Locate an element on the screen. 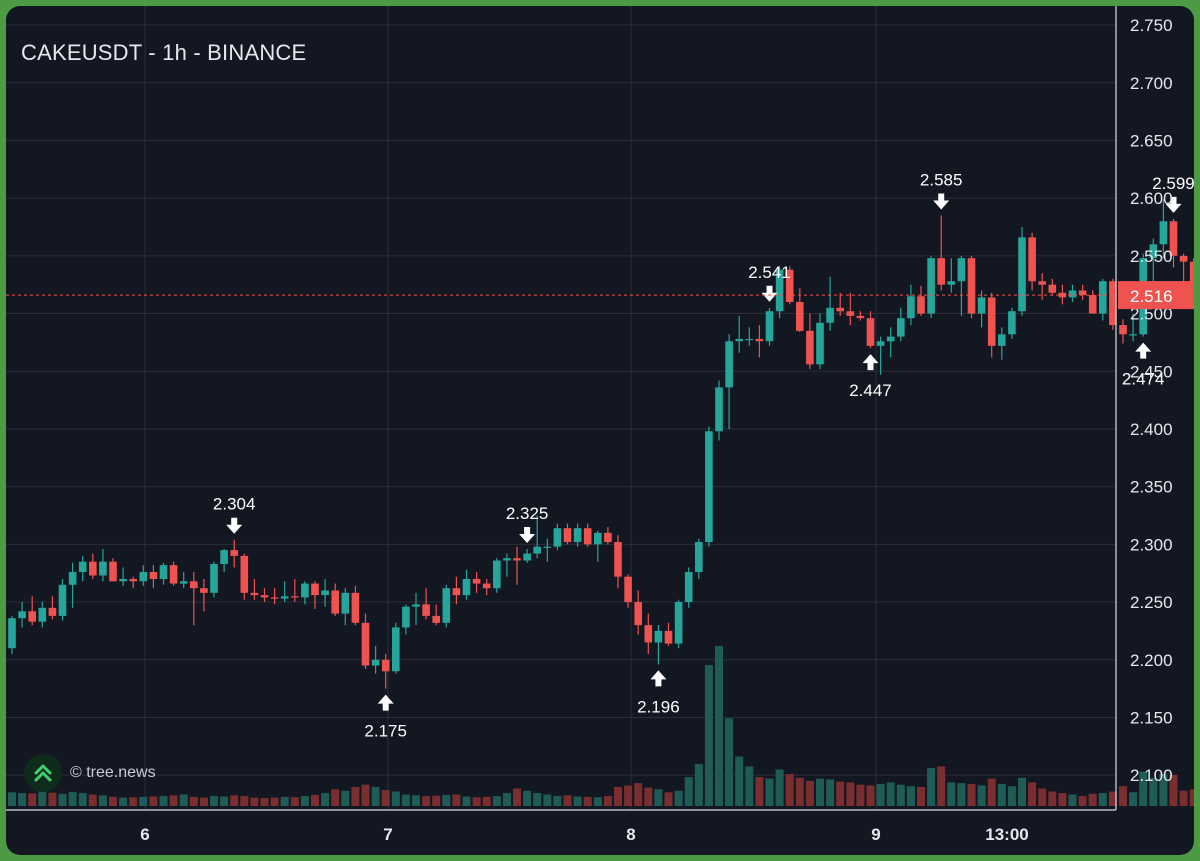  x-tick-label: 13:00 is located at coordinates (1006, 834).